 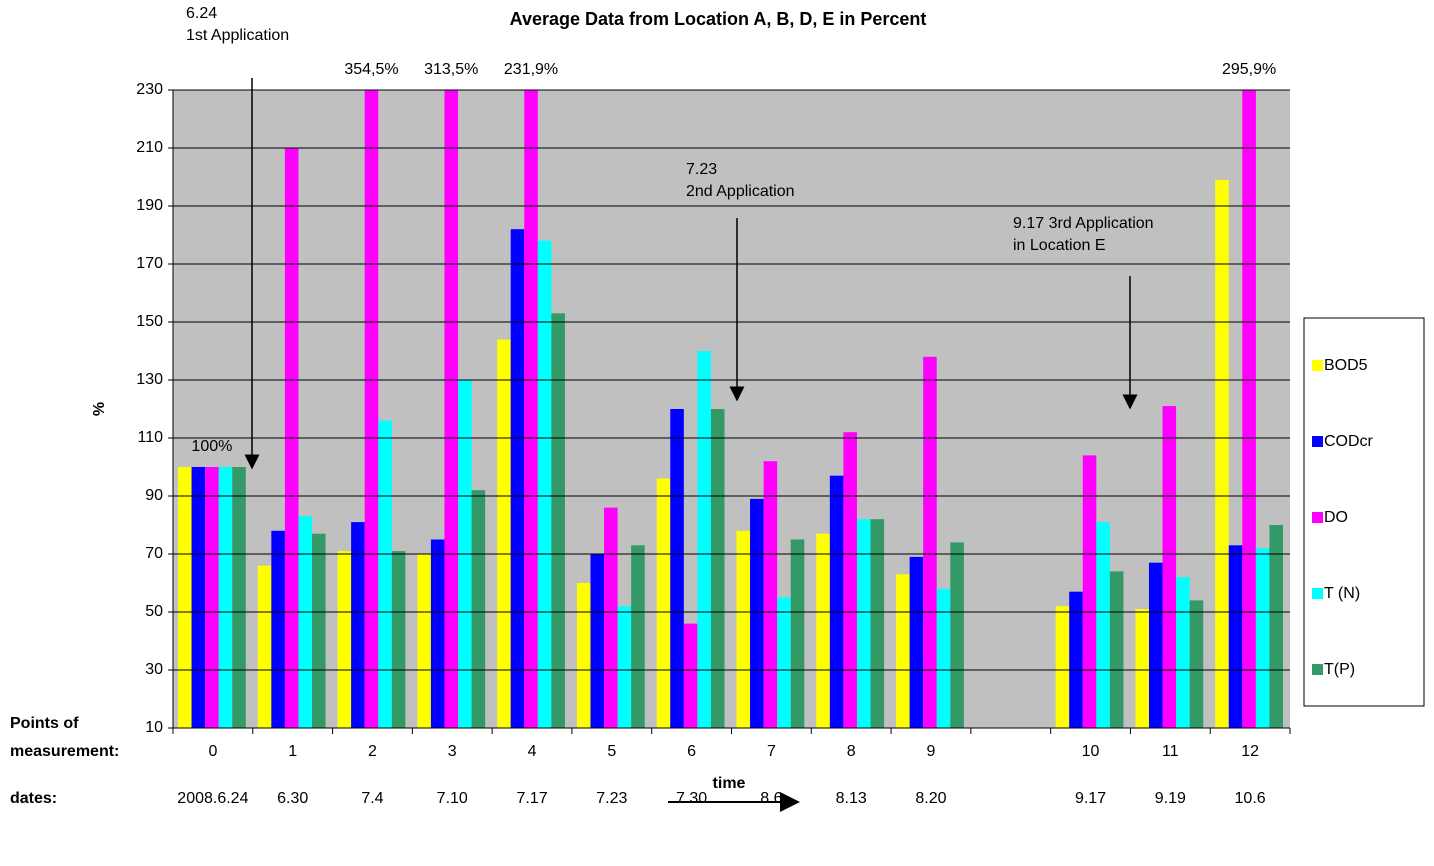 I want to click on y-tick-label: 70, so click(x=154, y=553).